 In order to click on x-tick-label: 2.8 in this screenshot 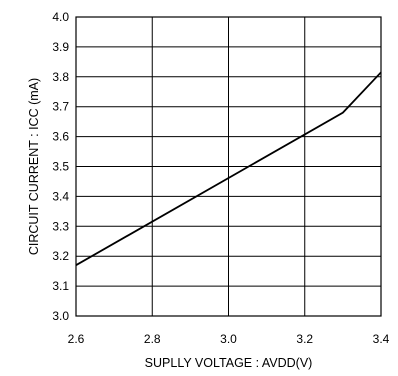, I will do `click(152, 339)`.